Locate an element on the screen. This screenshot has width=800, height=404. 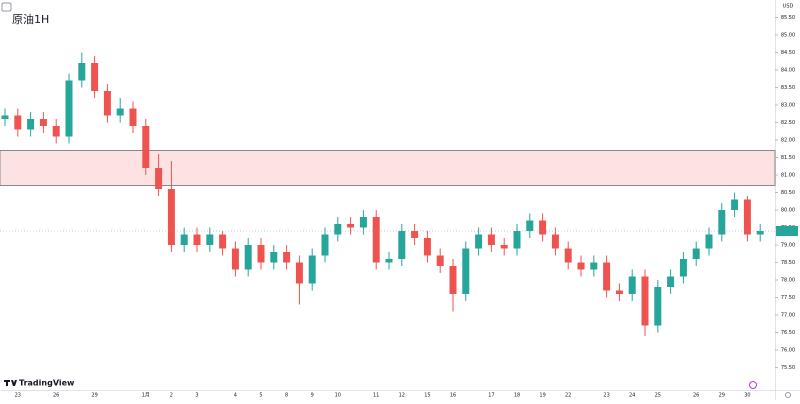
x-tick-label: 24 is located at coordinates (632, 396).